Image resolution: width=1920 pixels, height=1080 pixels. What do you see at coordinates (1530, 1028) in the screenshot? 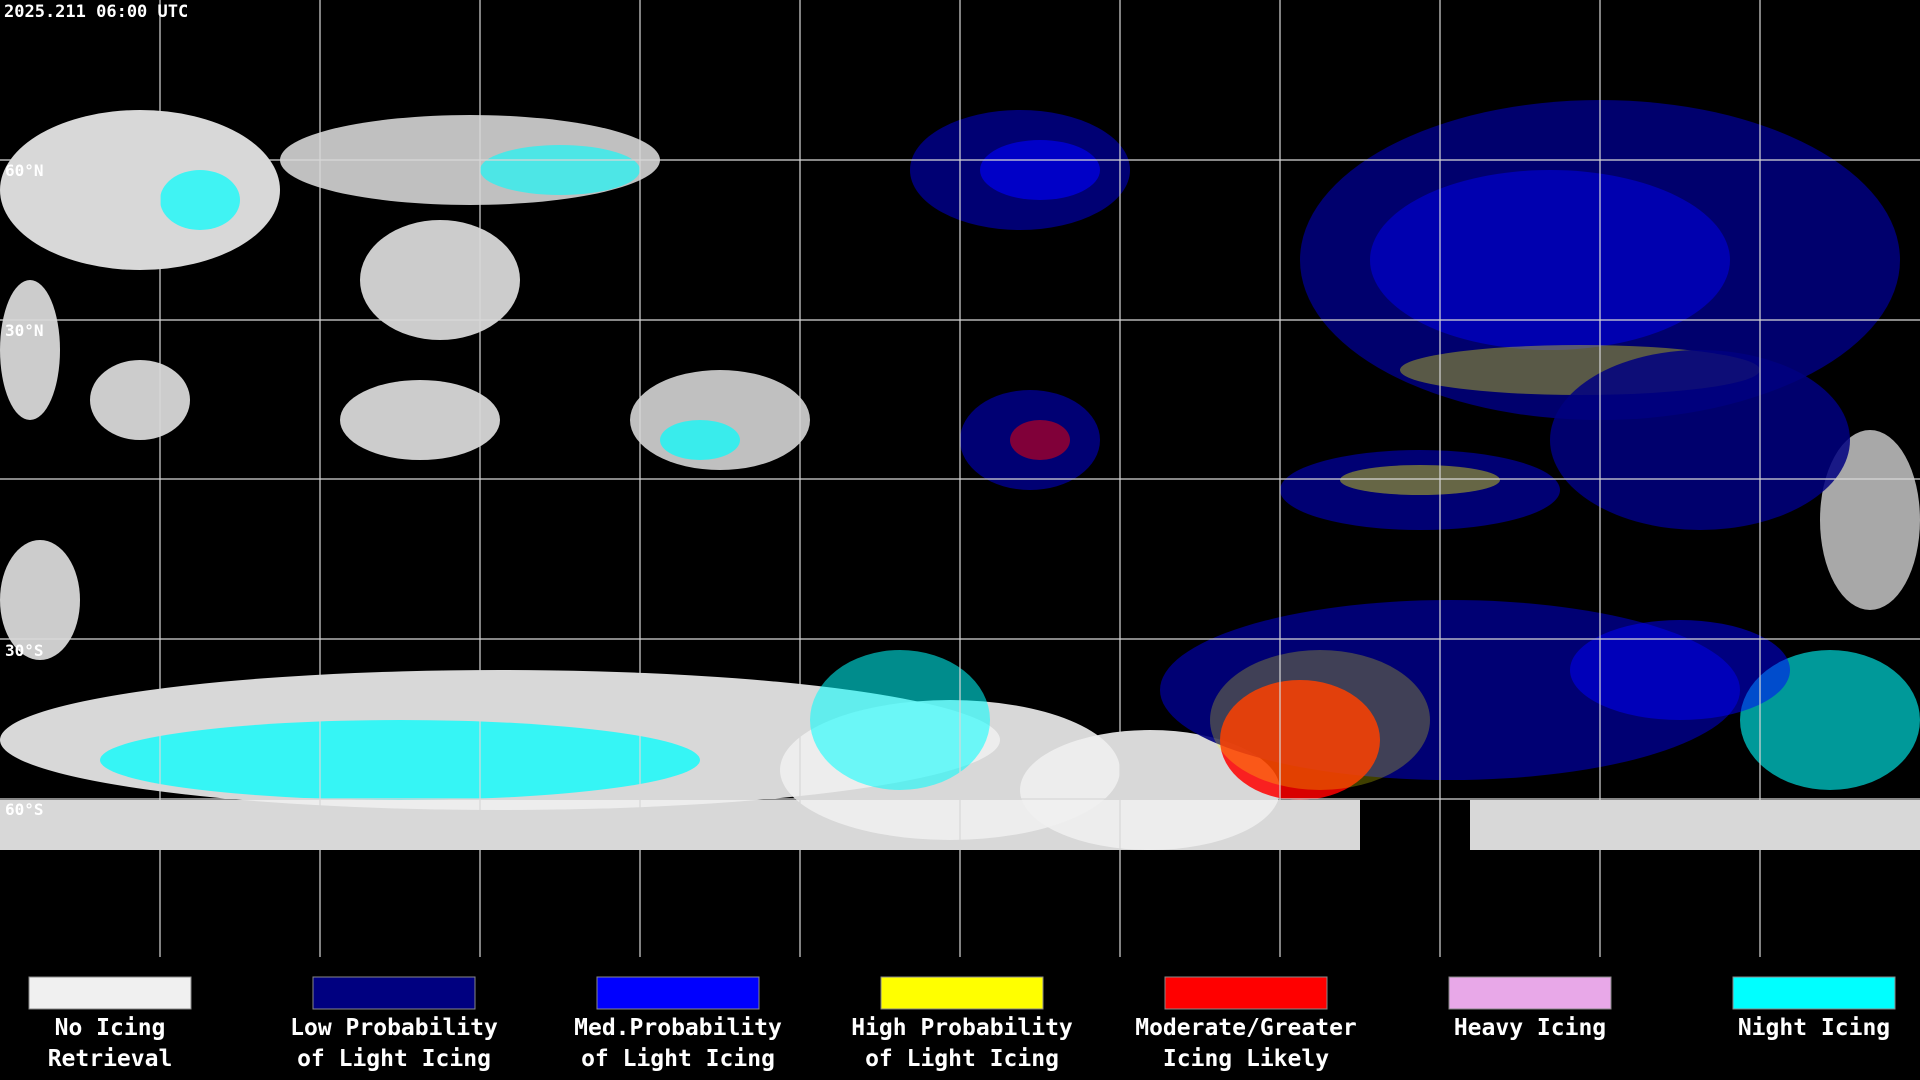
I see `legend-label: Heavy Icing` at bounding box center [1530, 1028].